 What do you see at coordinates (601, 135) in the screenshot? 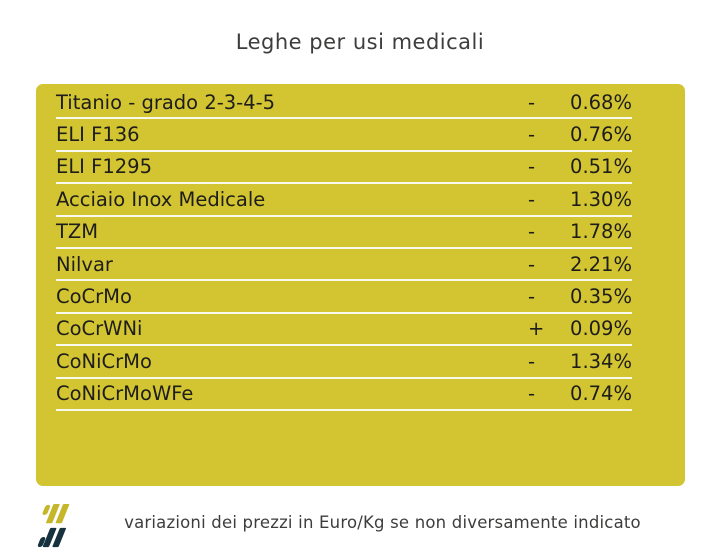
I see `change-value: 0.76%` at bounding box center [601, 135].